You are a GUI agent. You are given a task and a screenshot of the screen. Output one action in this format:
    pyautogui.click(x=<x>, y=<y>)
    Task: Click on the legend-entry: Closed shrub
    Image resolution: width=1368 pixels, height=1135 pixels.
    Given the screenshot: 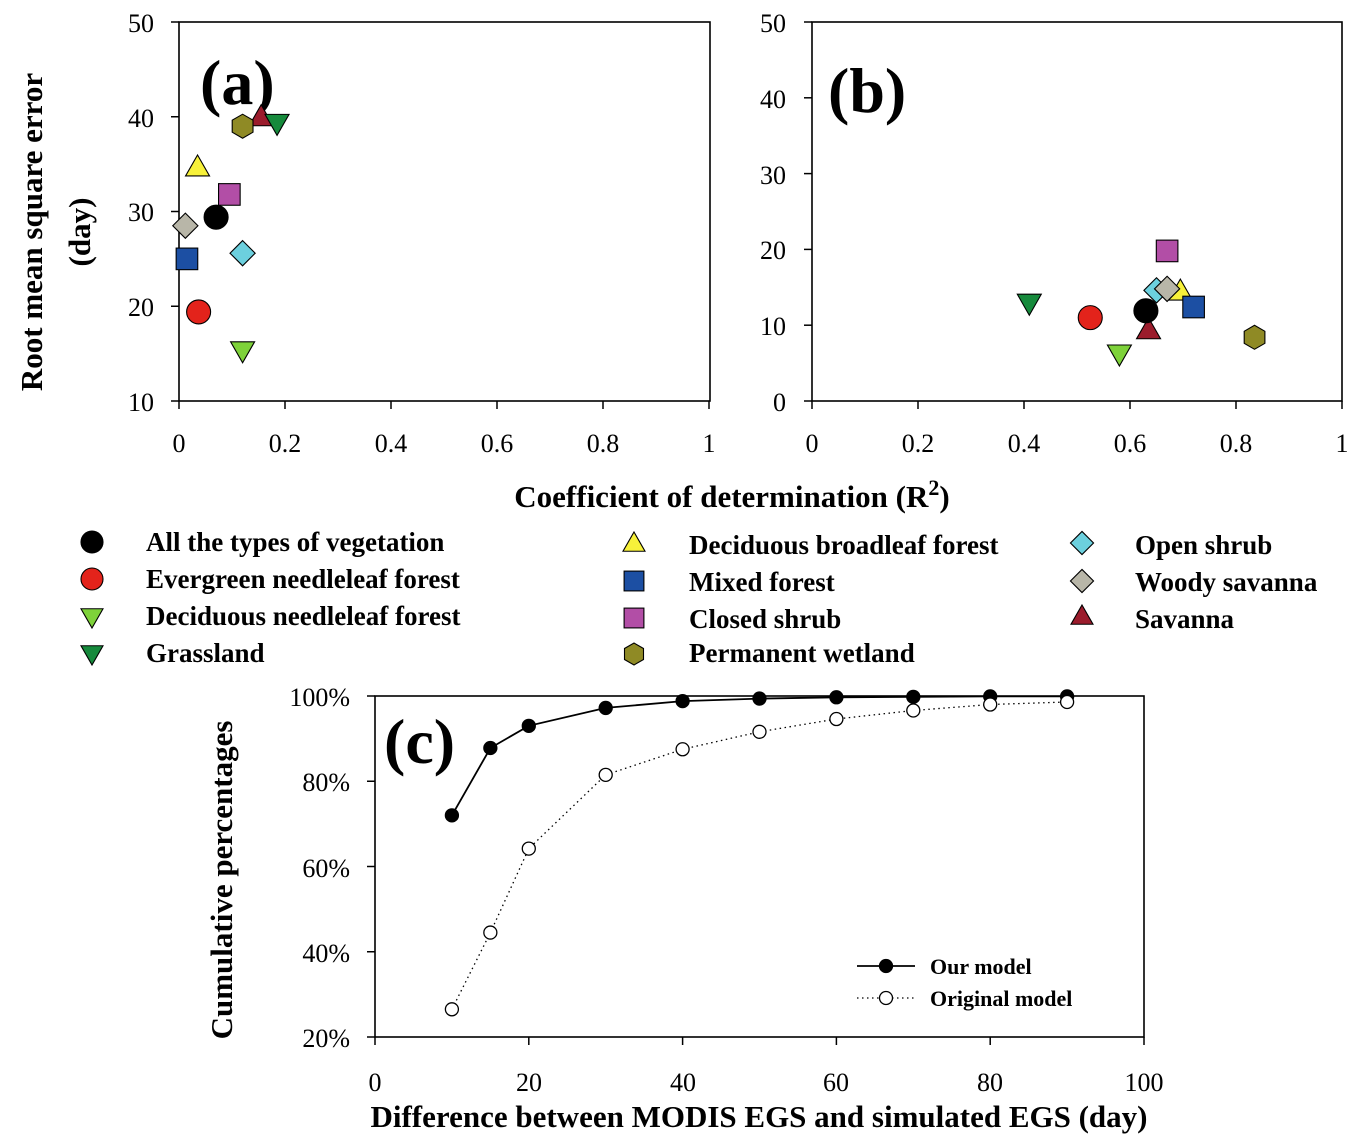 What is the action you would take?
    pyautogui.click(x=732, y=619)
    